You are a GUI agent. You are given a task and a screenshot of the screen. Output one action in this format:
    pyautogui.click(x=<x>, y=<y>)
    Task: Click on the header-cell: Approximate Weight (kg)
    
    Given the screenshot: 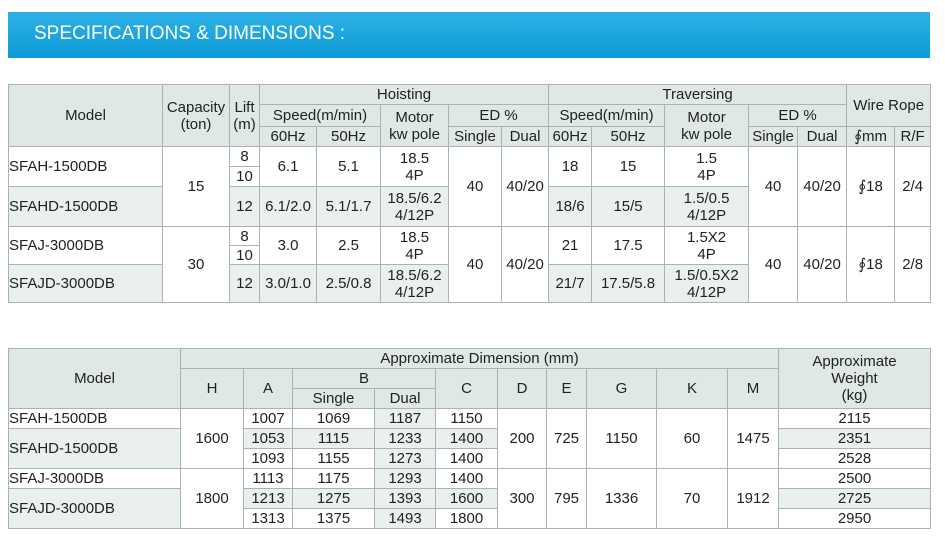 What is the action you would take?
    pyautogui.click(x=855, y=378)
    